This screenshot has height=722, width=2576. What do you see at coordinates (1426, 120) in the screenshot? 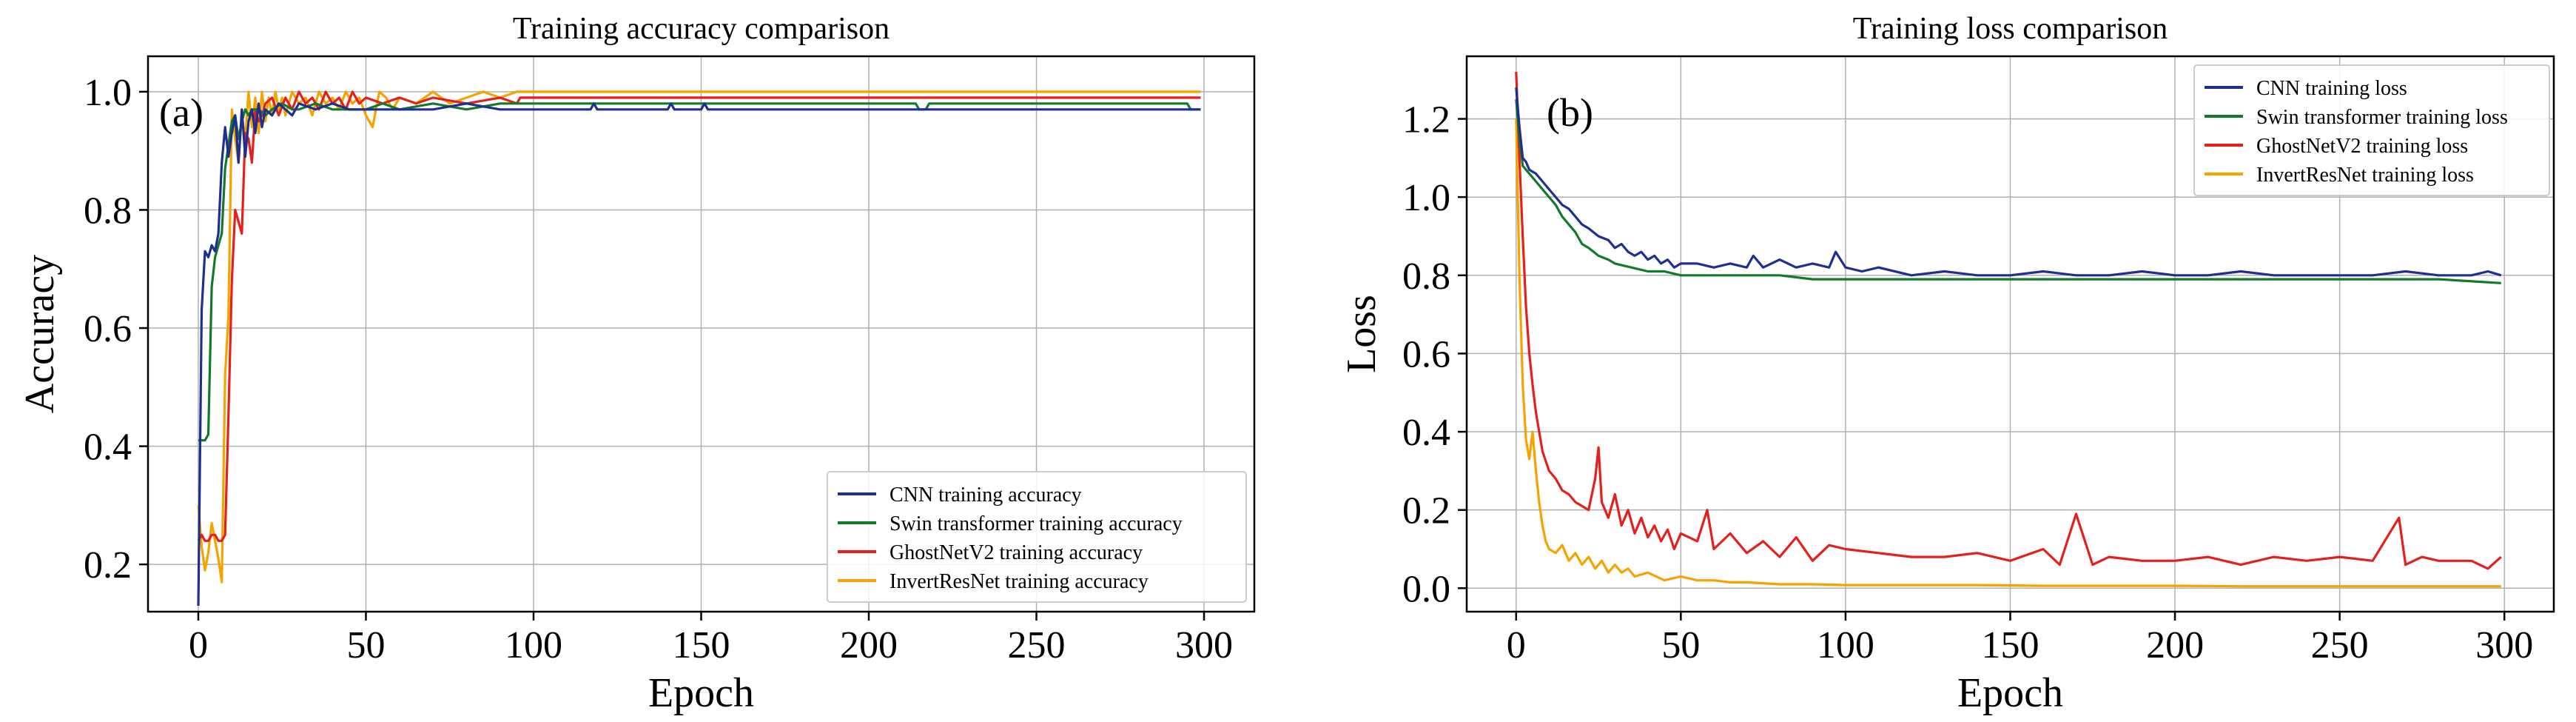
I see `y-tick-label: 1.2` at bounding box center [1426, 120].